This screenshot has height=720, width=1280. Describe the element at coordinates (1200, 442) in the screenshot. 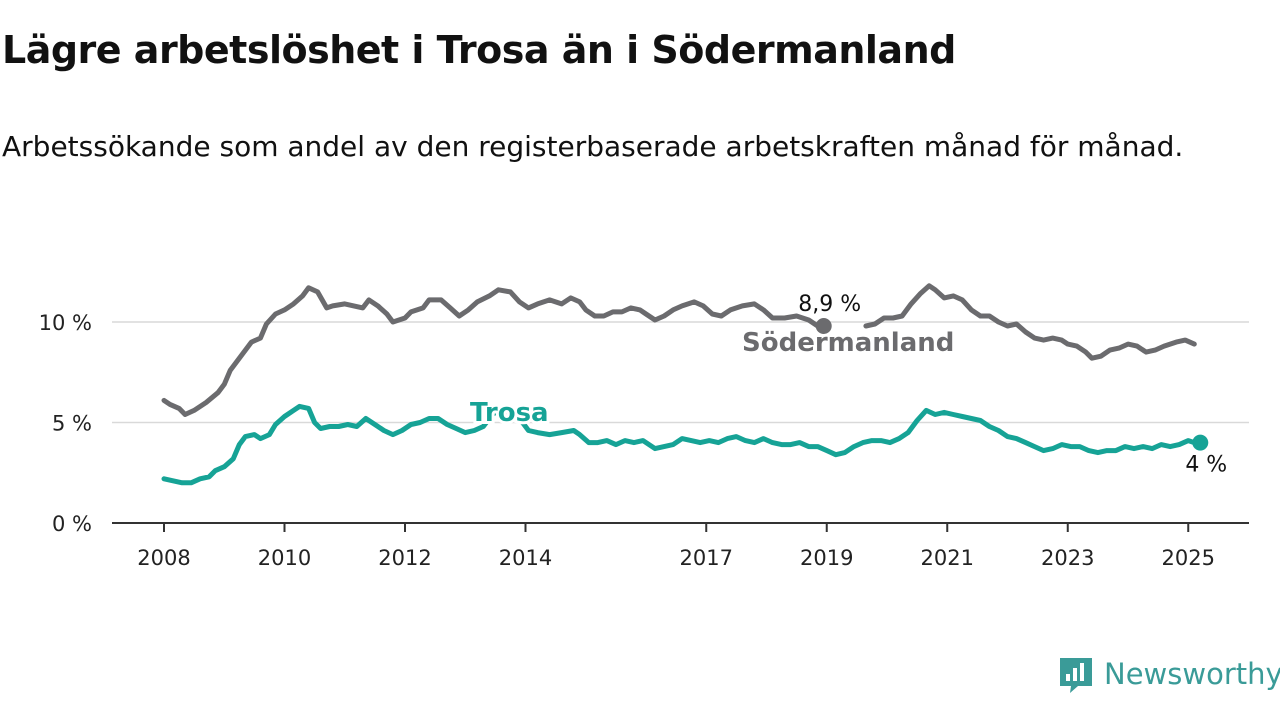

I see `end-marker-trosa` at that location.